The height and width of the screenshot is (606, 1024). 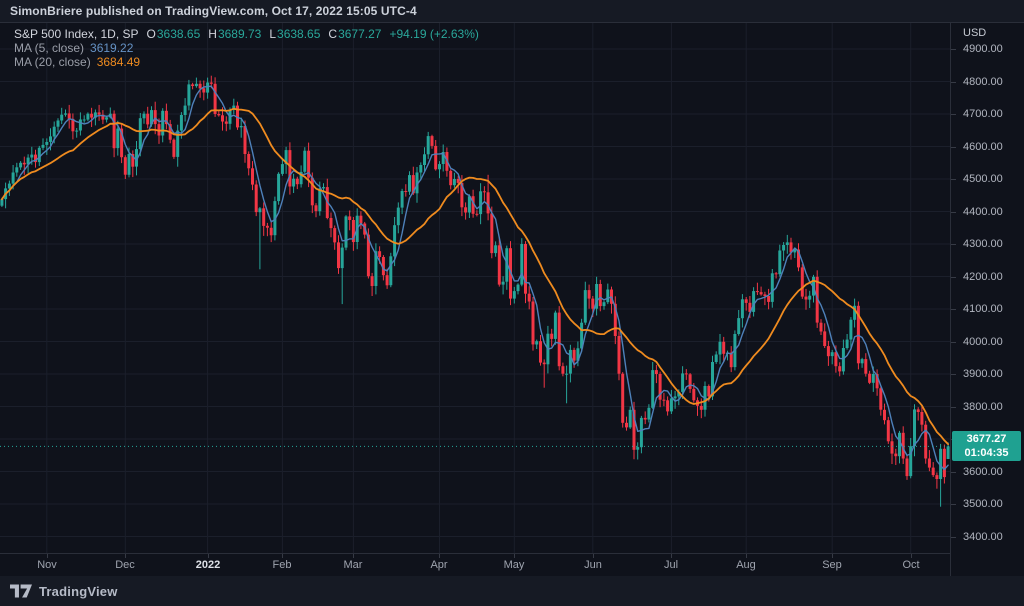 What do you see at coordinates (475, 564) in the screenshot?
I see `time-axis: Nov Dec 2022 Feb Mar Apr May Jun Jul Aug Sep Oct` at bounding box center [475, 564].